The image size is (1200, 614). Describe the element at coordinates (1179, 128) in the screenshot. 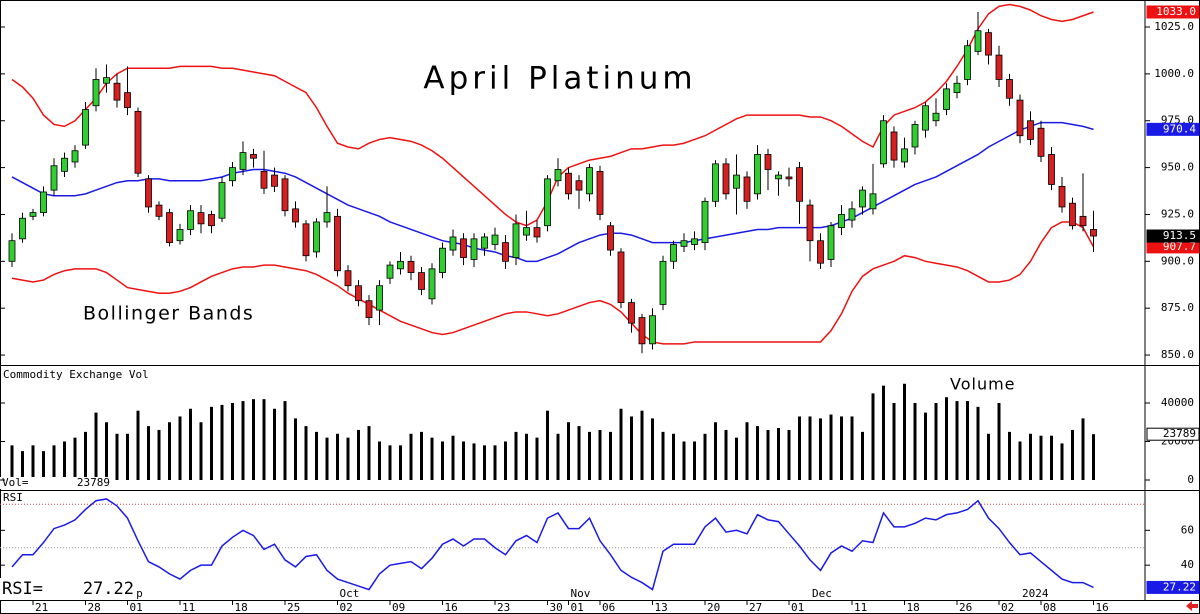

I see `value-box-label: 970.4` at that location.